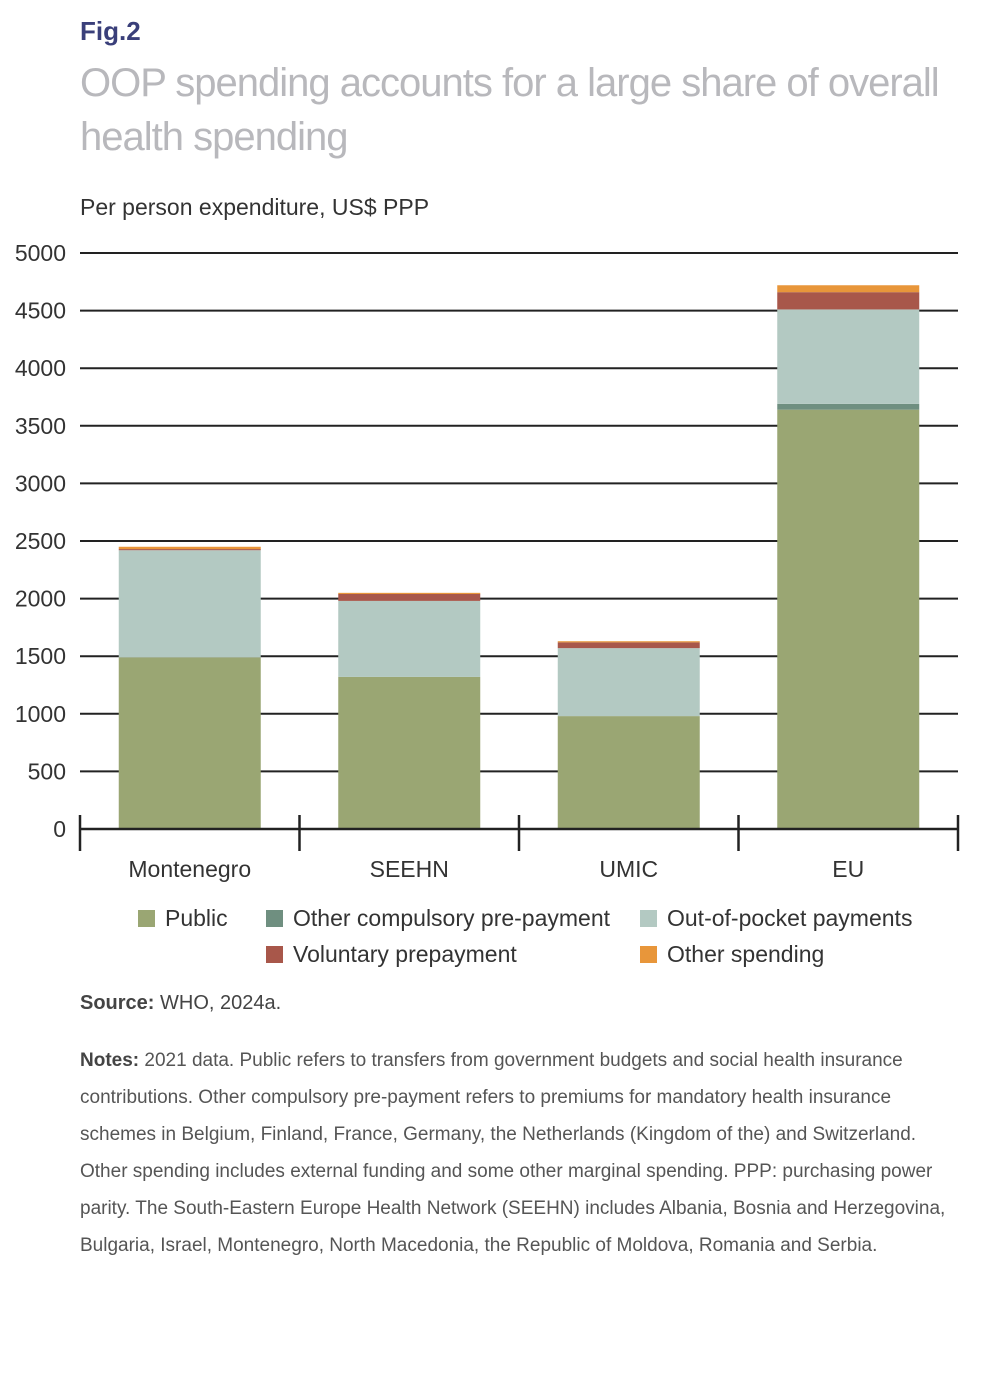 This screenshot has width=1000, height=1373. What do you see at coordinates (40, 714) in the screenshot?
I see `y-tick-label: 1000` at bounding box center [40, 714].